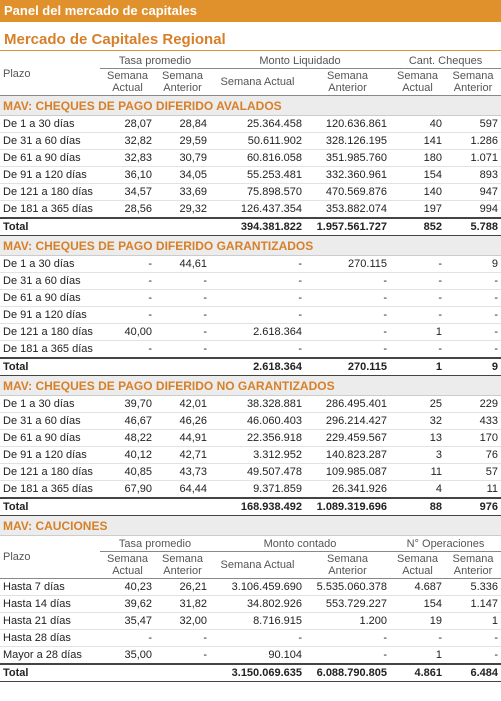 This screenshot has width=501, height=701. What do you see at coordinates (257, 421) in the screenshot?
I see `cell: 46.060.403` at bounding box center [257, 421].